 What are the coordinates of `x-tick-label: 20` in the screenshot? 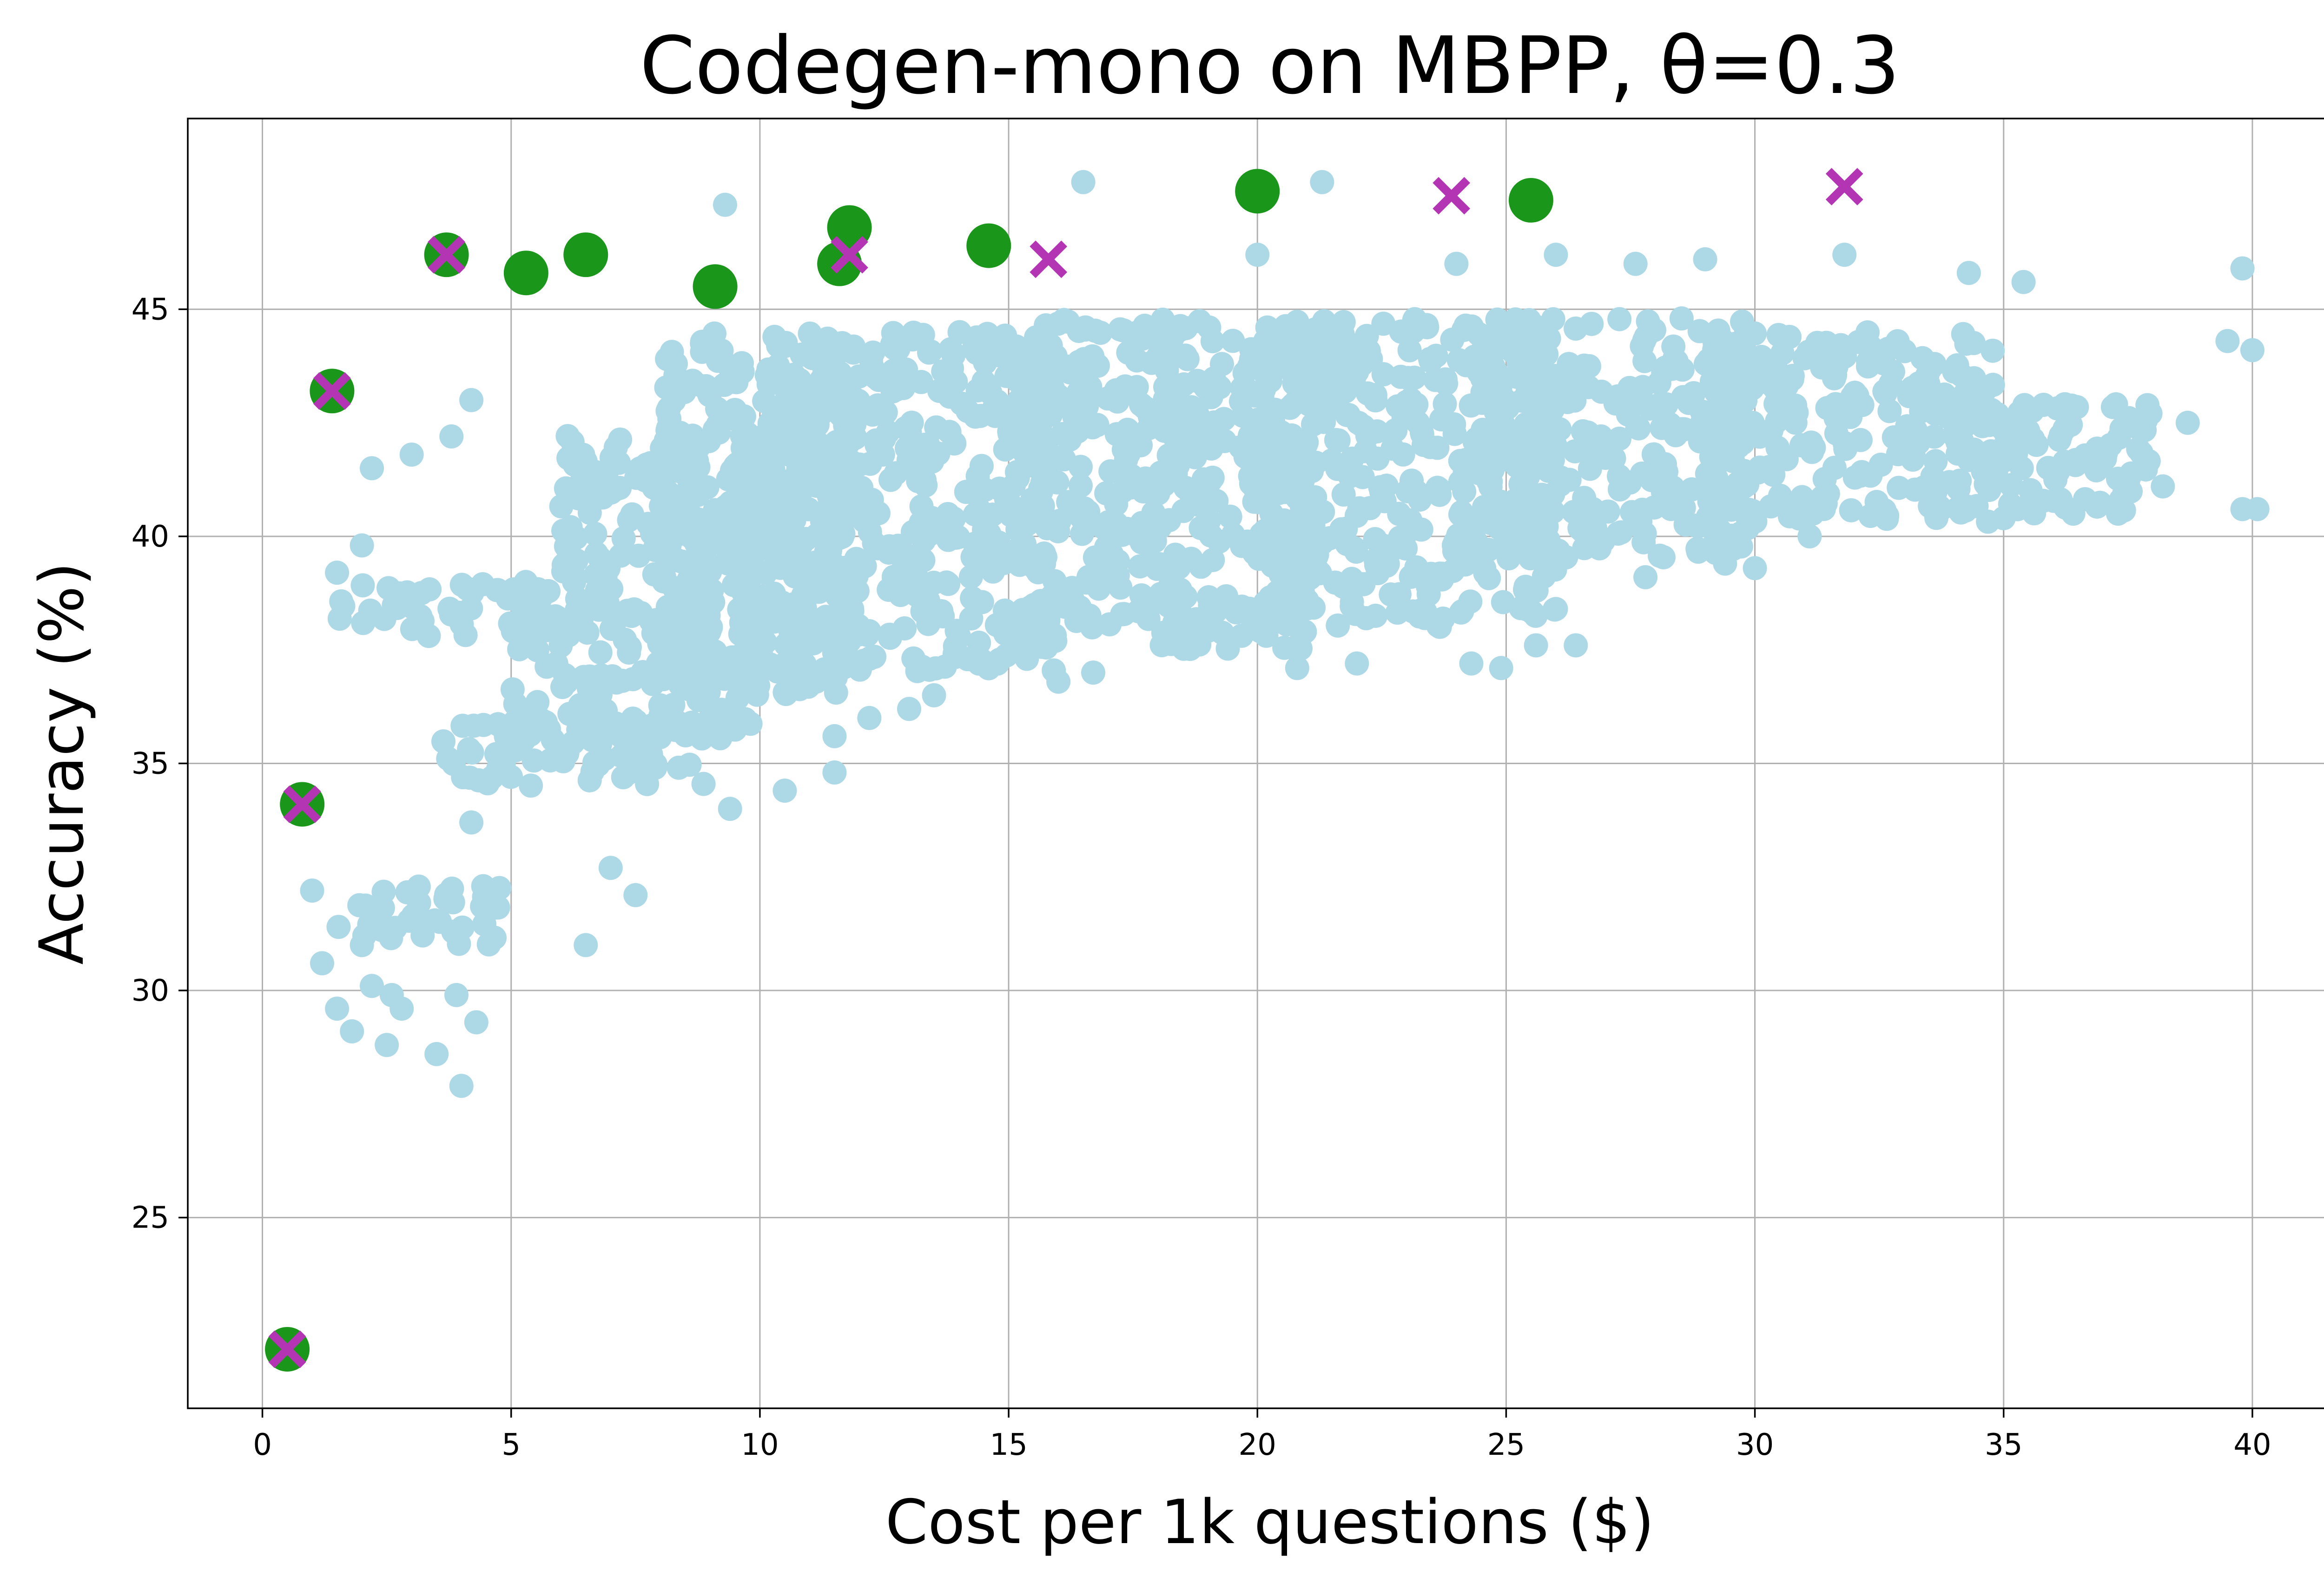 It's located at (1257, 1445).